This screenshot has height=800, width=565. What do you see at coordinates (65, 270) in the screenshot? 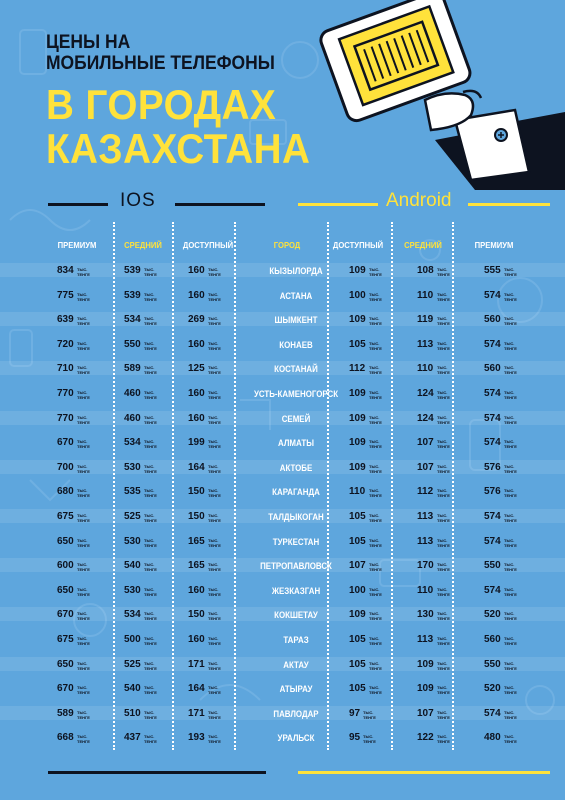
I see `ios-premium-price: 834` at bounding box center [65, 270].